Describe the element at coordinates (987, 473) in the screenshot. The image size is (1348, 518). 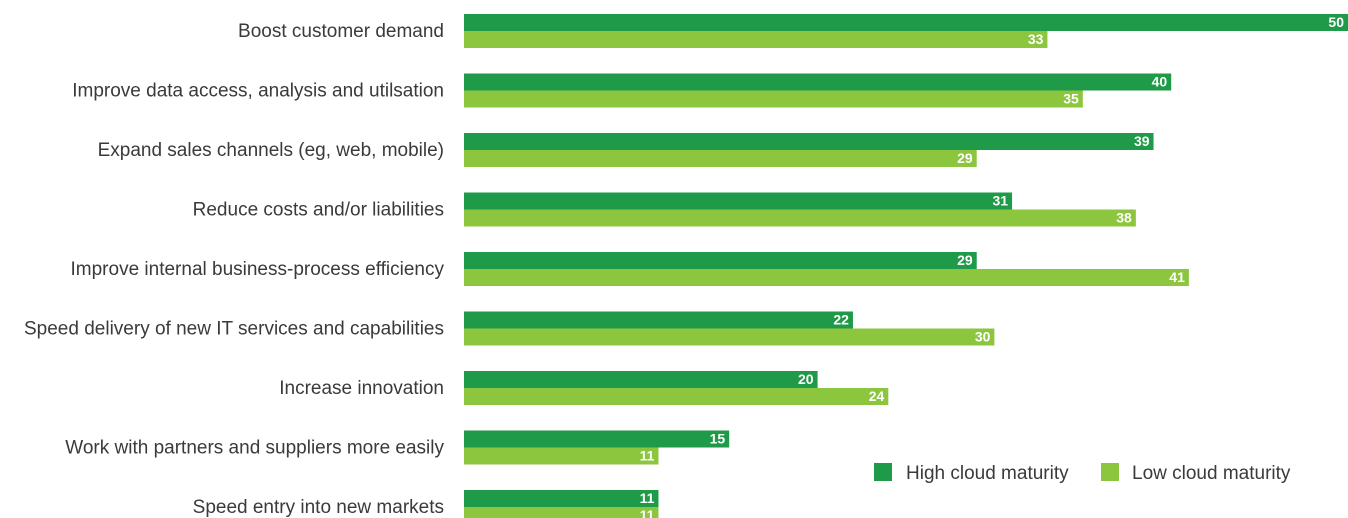
I see `legend-label-high-cloud-maturity: High cloud maturity` at that location.